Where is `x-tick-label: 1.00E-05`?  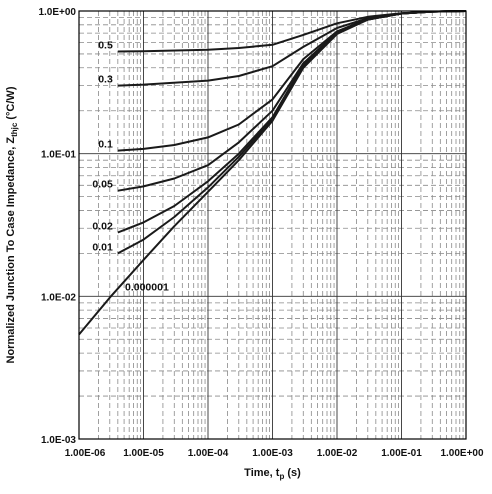
x-tick-label: 1.00E-05 is located at coordinates (143, 453).